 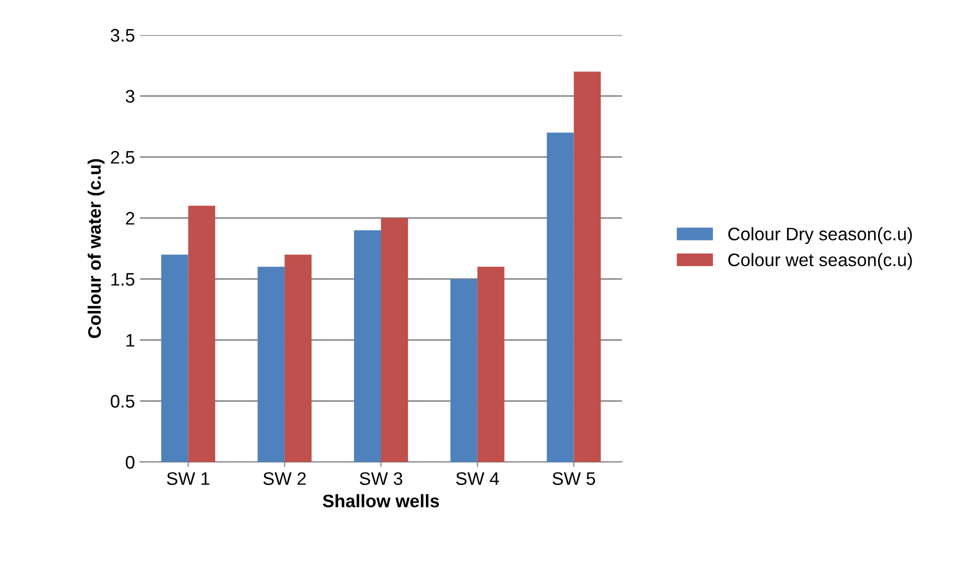 What do you see at coordinates (130, 340) in the screenshot?
I see `y-tick-label: 1` at bounding box center [130, 340].